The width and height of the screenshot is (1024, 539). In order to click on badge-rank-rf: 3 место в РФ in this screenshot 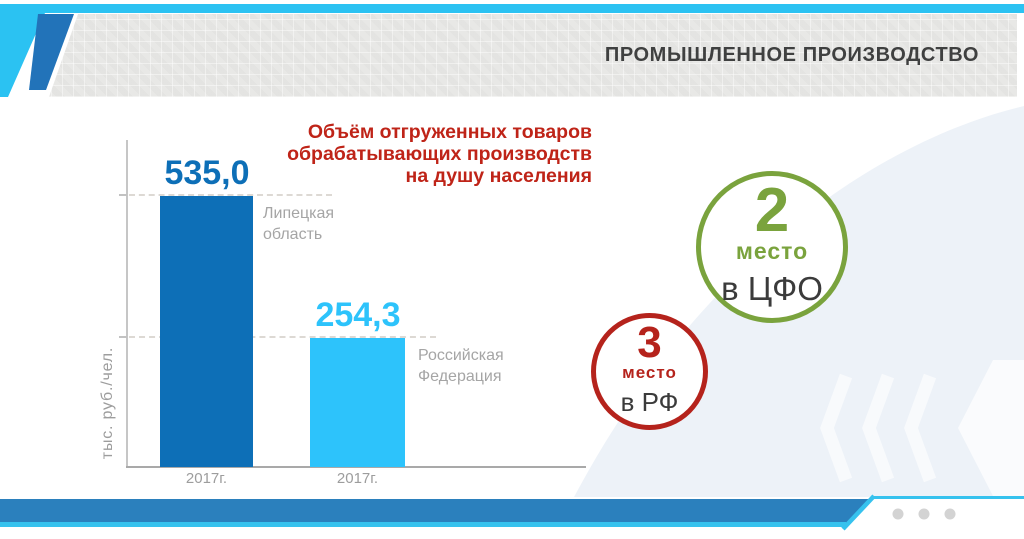, I will do `click(649, 371)`.